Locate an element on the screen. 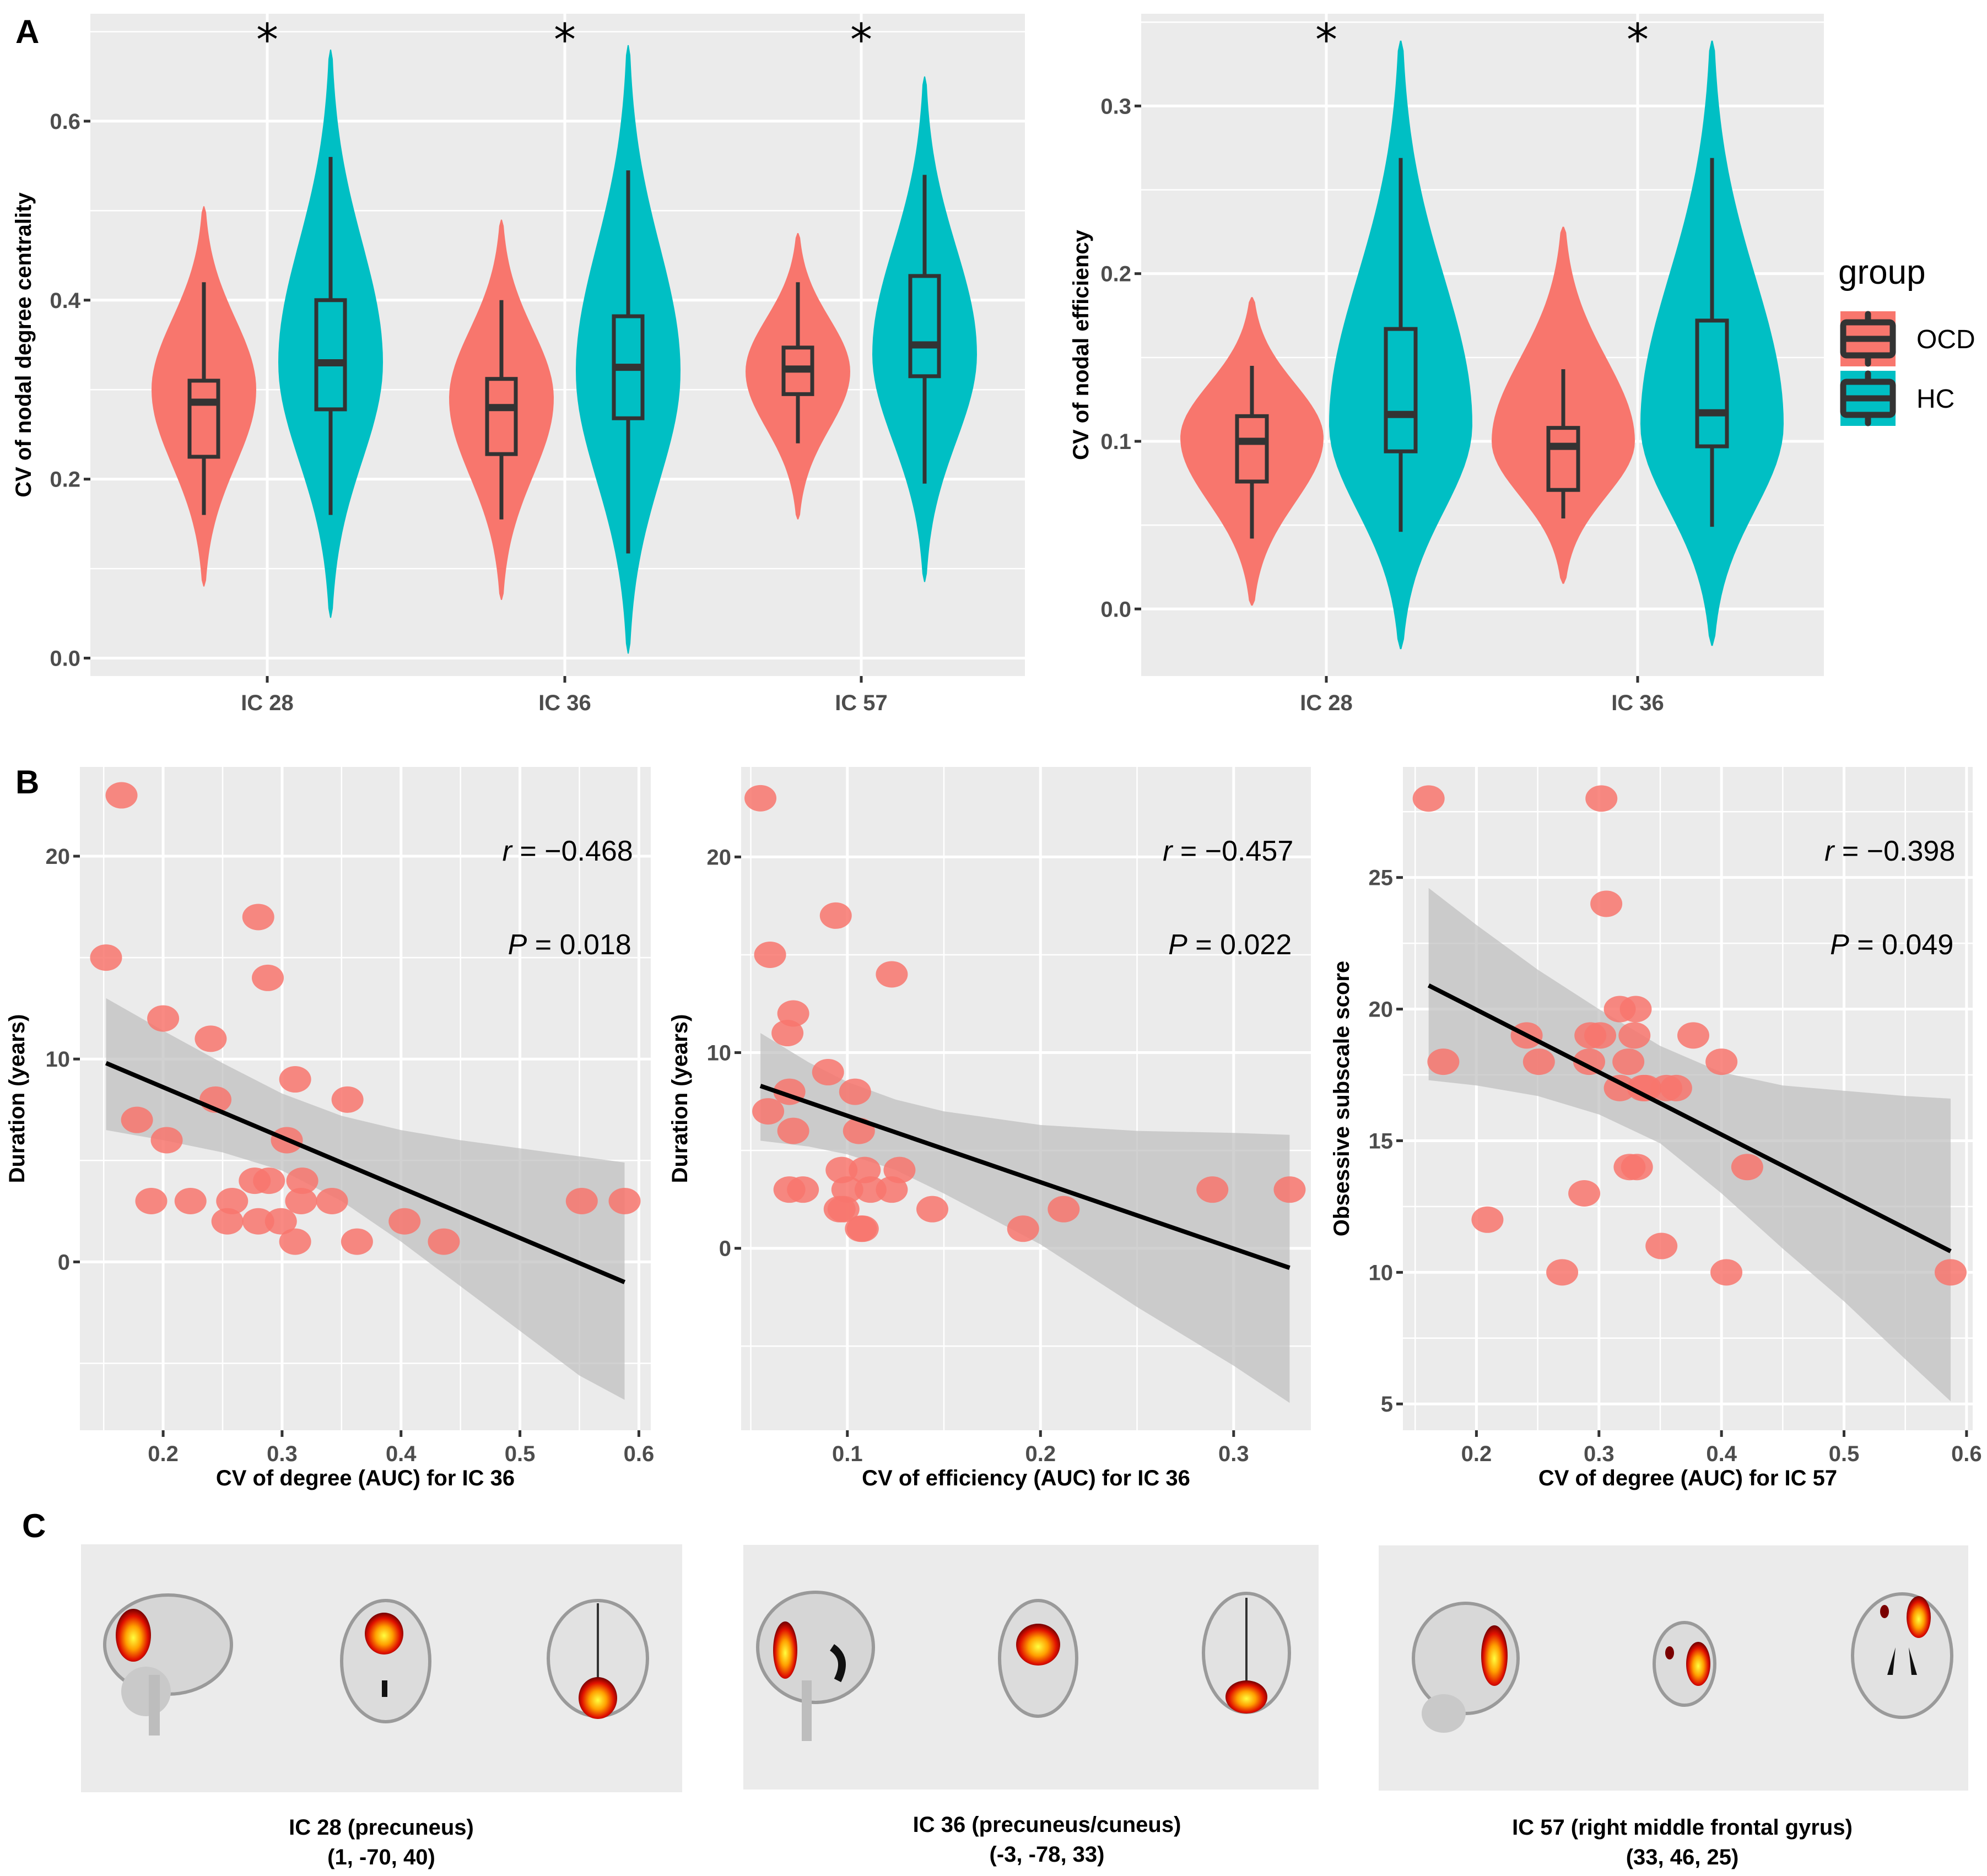  p-symbol: P is located at coordinates (1177, 945).